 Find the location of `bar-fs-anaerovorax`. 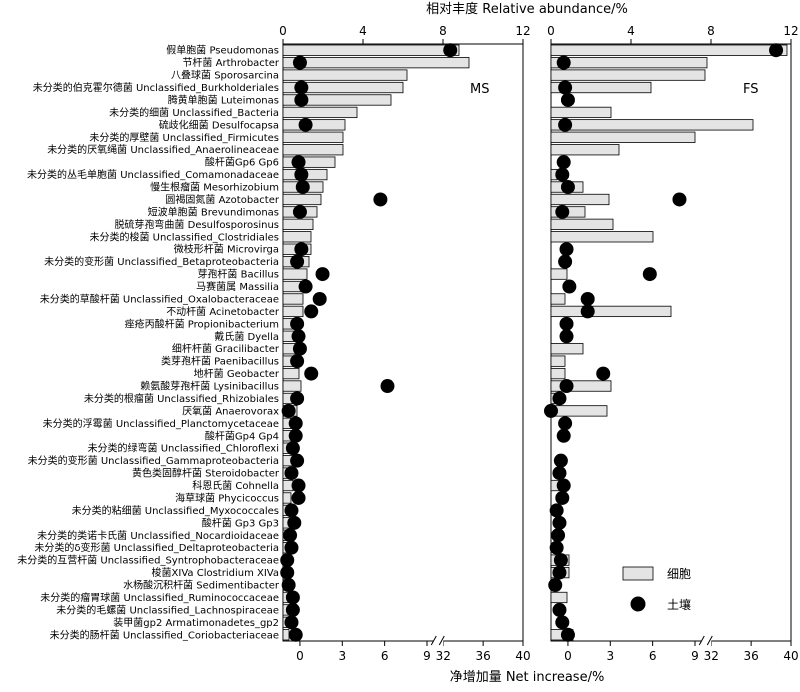

bar-fs-anaerovorax is located at coordinates (579, 411).